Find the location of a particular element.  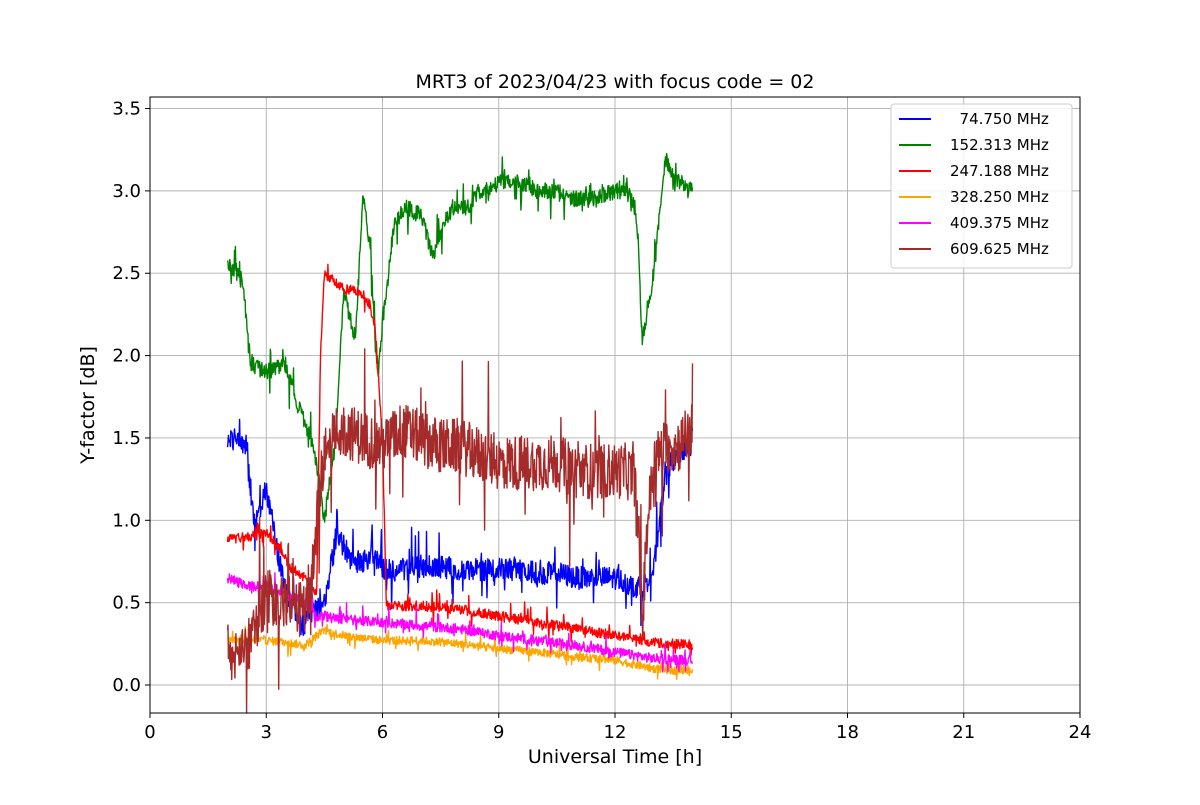

legend-label: 74.750 MHz is located at coordinates (999, 119).